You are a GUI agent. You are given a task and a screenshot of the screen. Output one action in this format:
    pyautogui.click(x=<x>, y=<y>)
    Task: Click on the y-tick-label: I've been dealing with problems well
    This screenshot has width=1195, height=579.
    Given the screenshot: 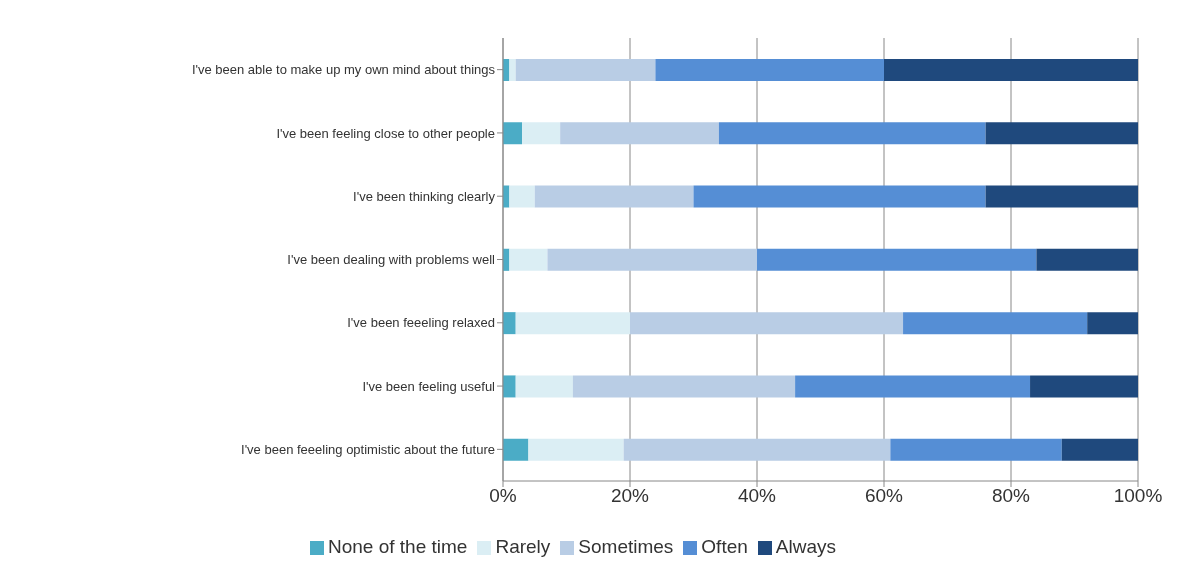 What is the action you would take?
    pyautogui.click(x=391, y=260)
    